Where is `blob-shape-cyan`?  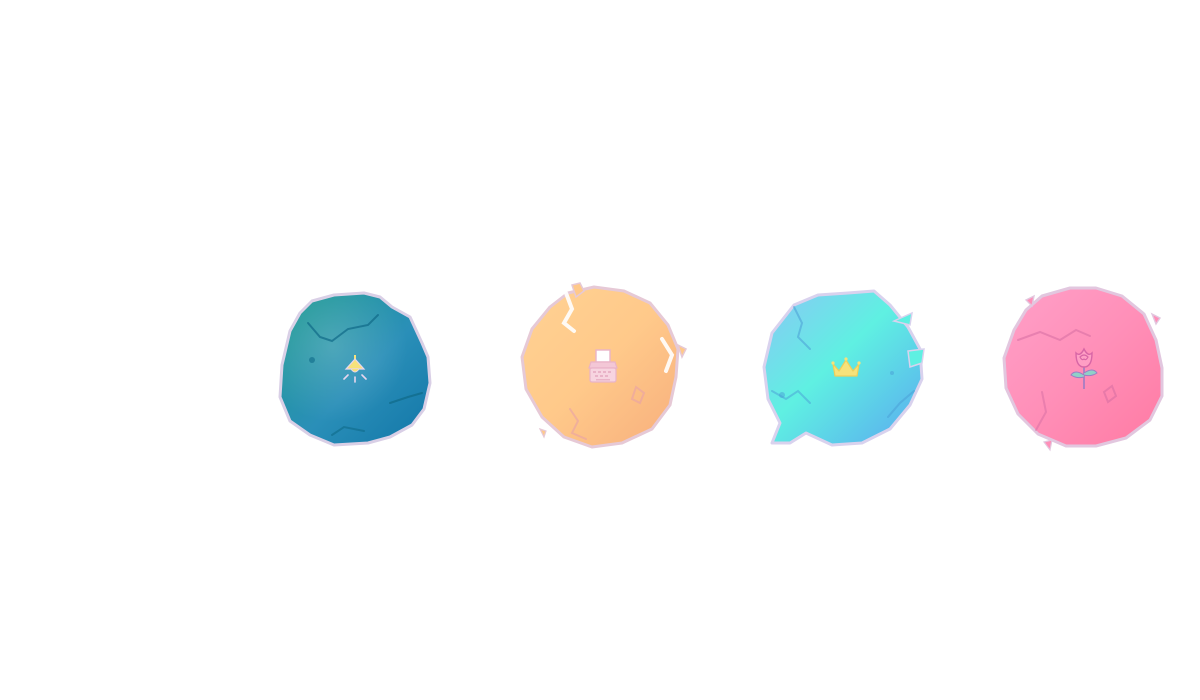 blob-shape-cyan is located at coordinates (843, 368).